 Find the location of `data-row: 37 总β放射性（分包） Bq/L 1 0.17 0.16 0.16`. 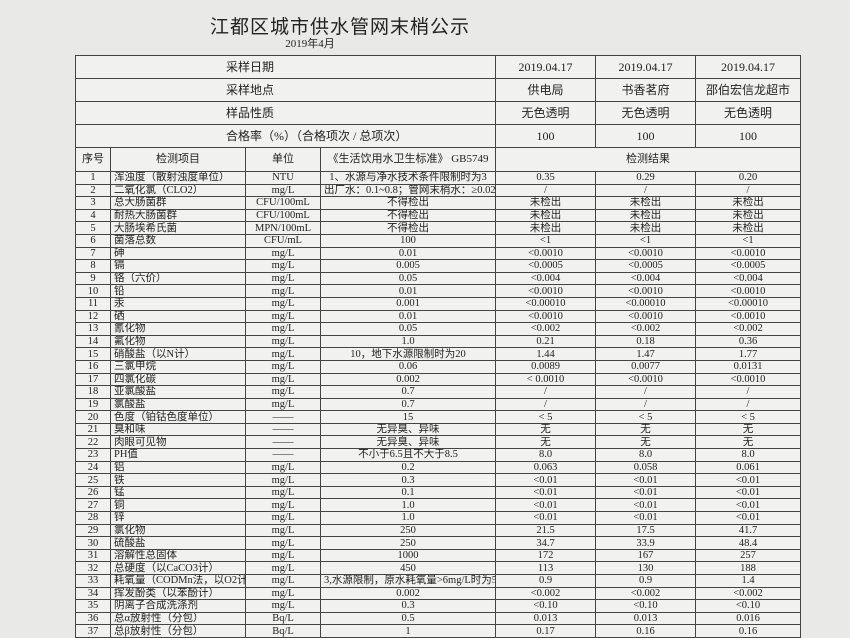

data-row: 37 总β放射性（分包） Bq/L 1 0.17 0.16 0.16 is located at coordinates (438, 631).